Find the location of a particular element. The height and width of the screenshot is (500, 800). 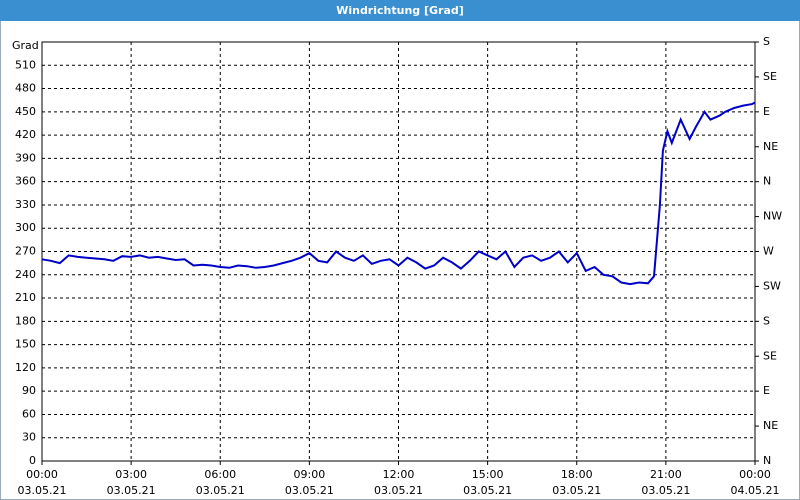

x-tick-label: 18:00 is located at coordinates (577, 474).